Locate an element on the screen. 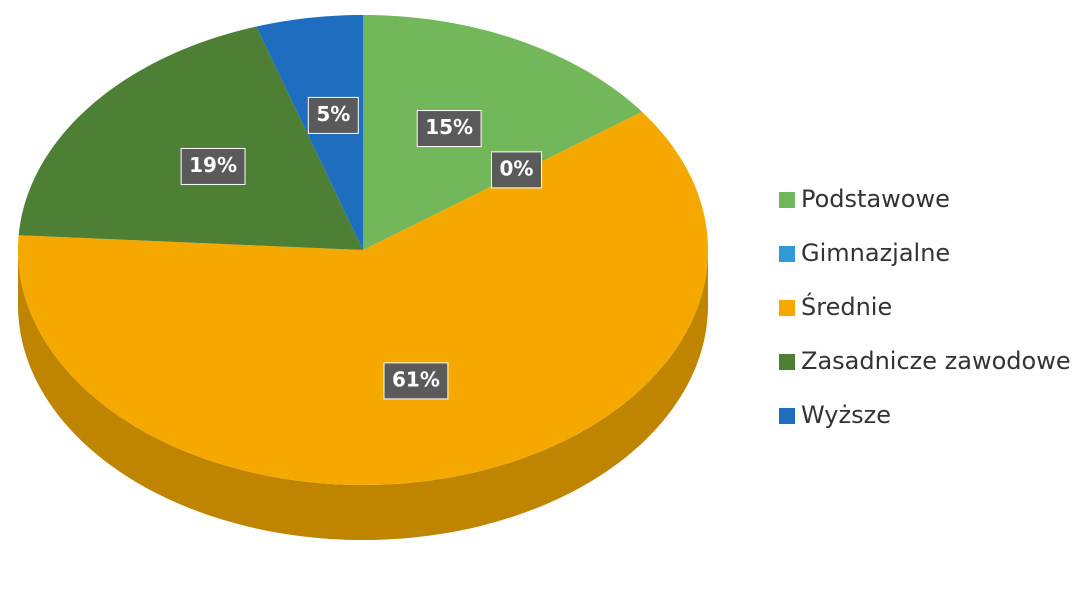 The width and height of the screenshot is (1092, 599). data-label-text: 15% is located at coordinates (449, 127).